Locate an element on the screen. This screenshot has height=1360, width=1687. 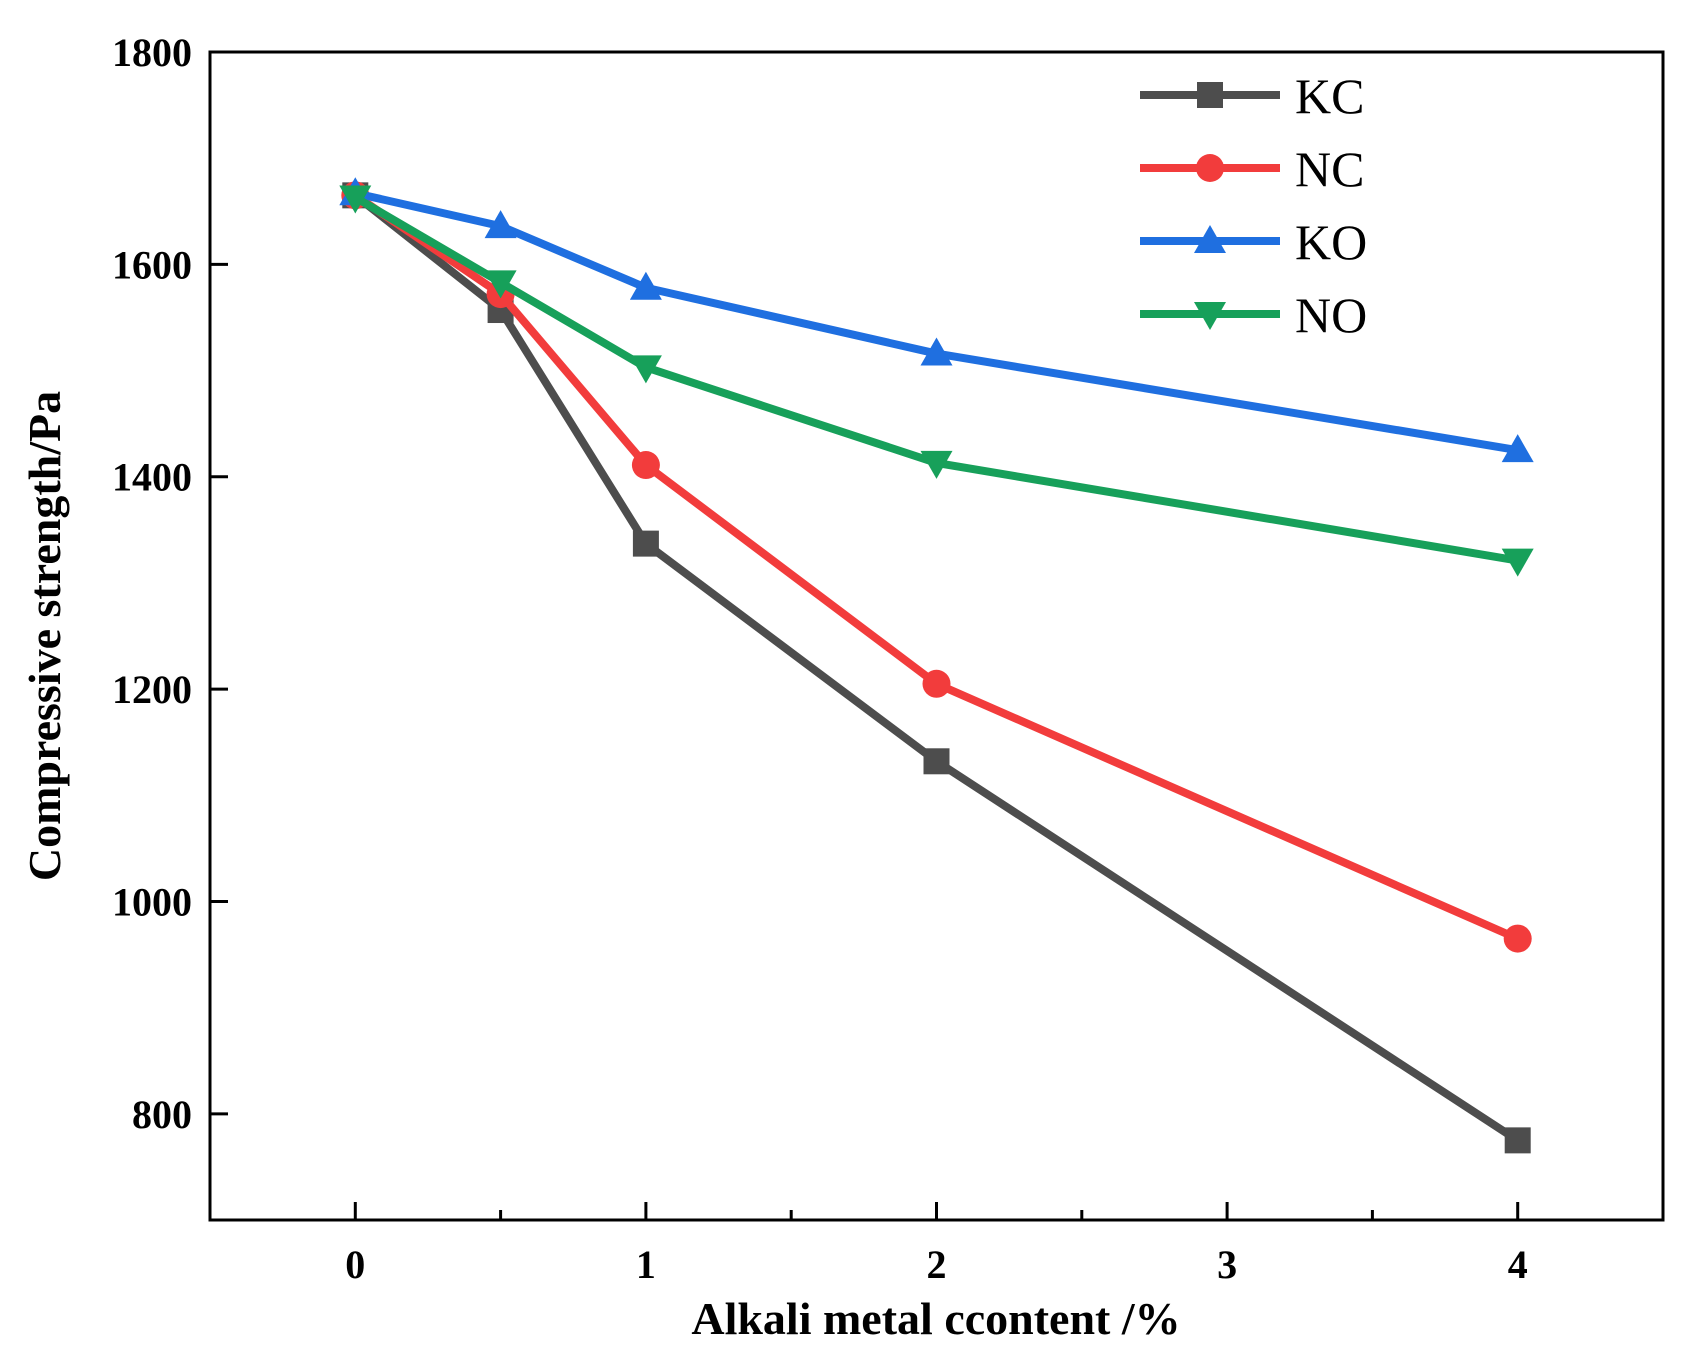
x-tick-label: 3 is located at coordinates (1227, 1264).